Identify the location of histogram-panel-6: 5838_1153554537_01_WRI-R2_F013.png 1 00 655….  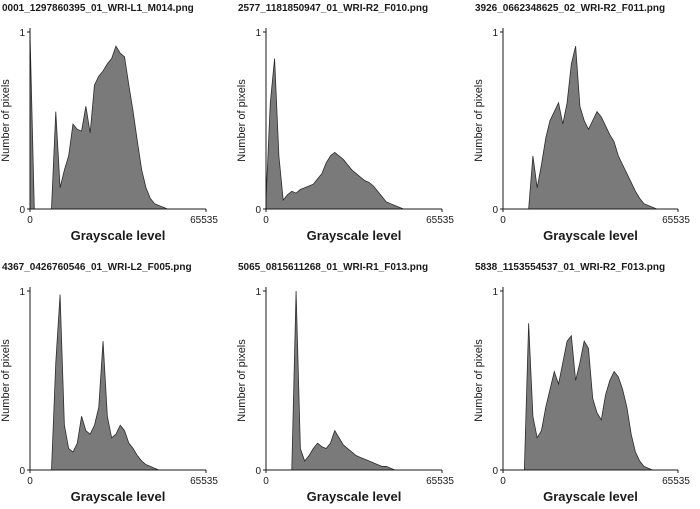
(581, 383).